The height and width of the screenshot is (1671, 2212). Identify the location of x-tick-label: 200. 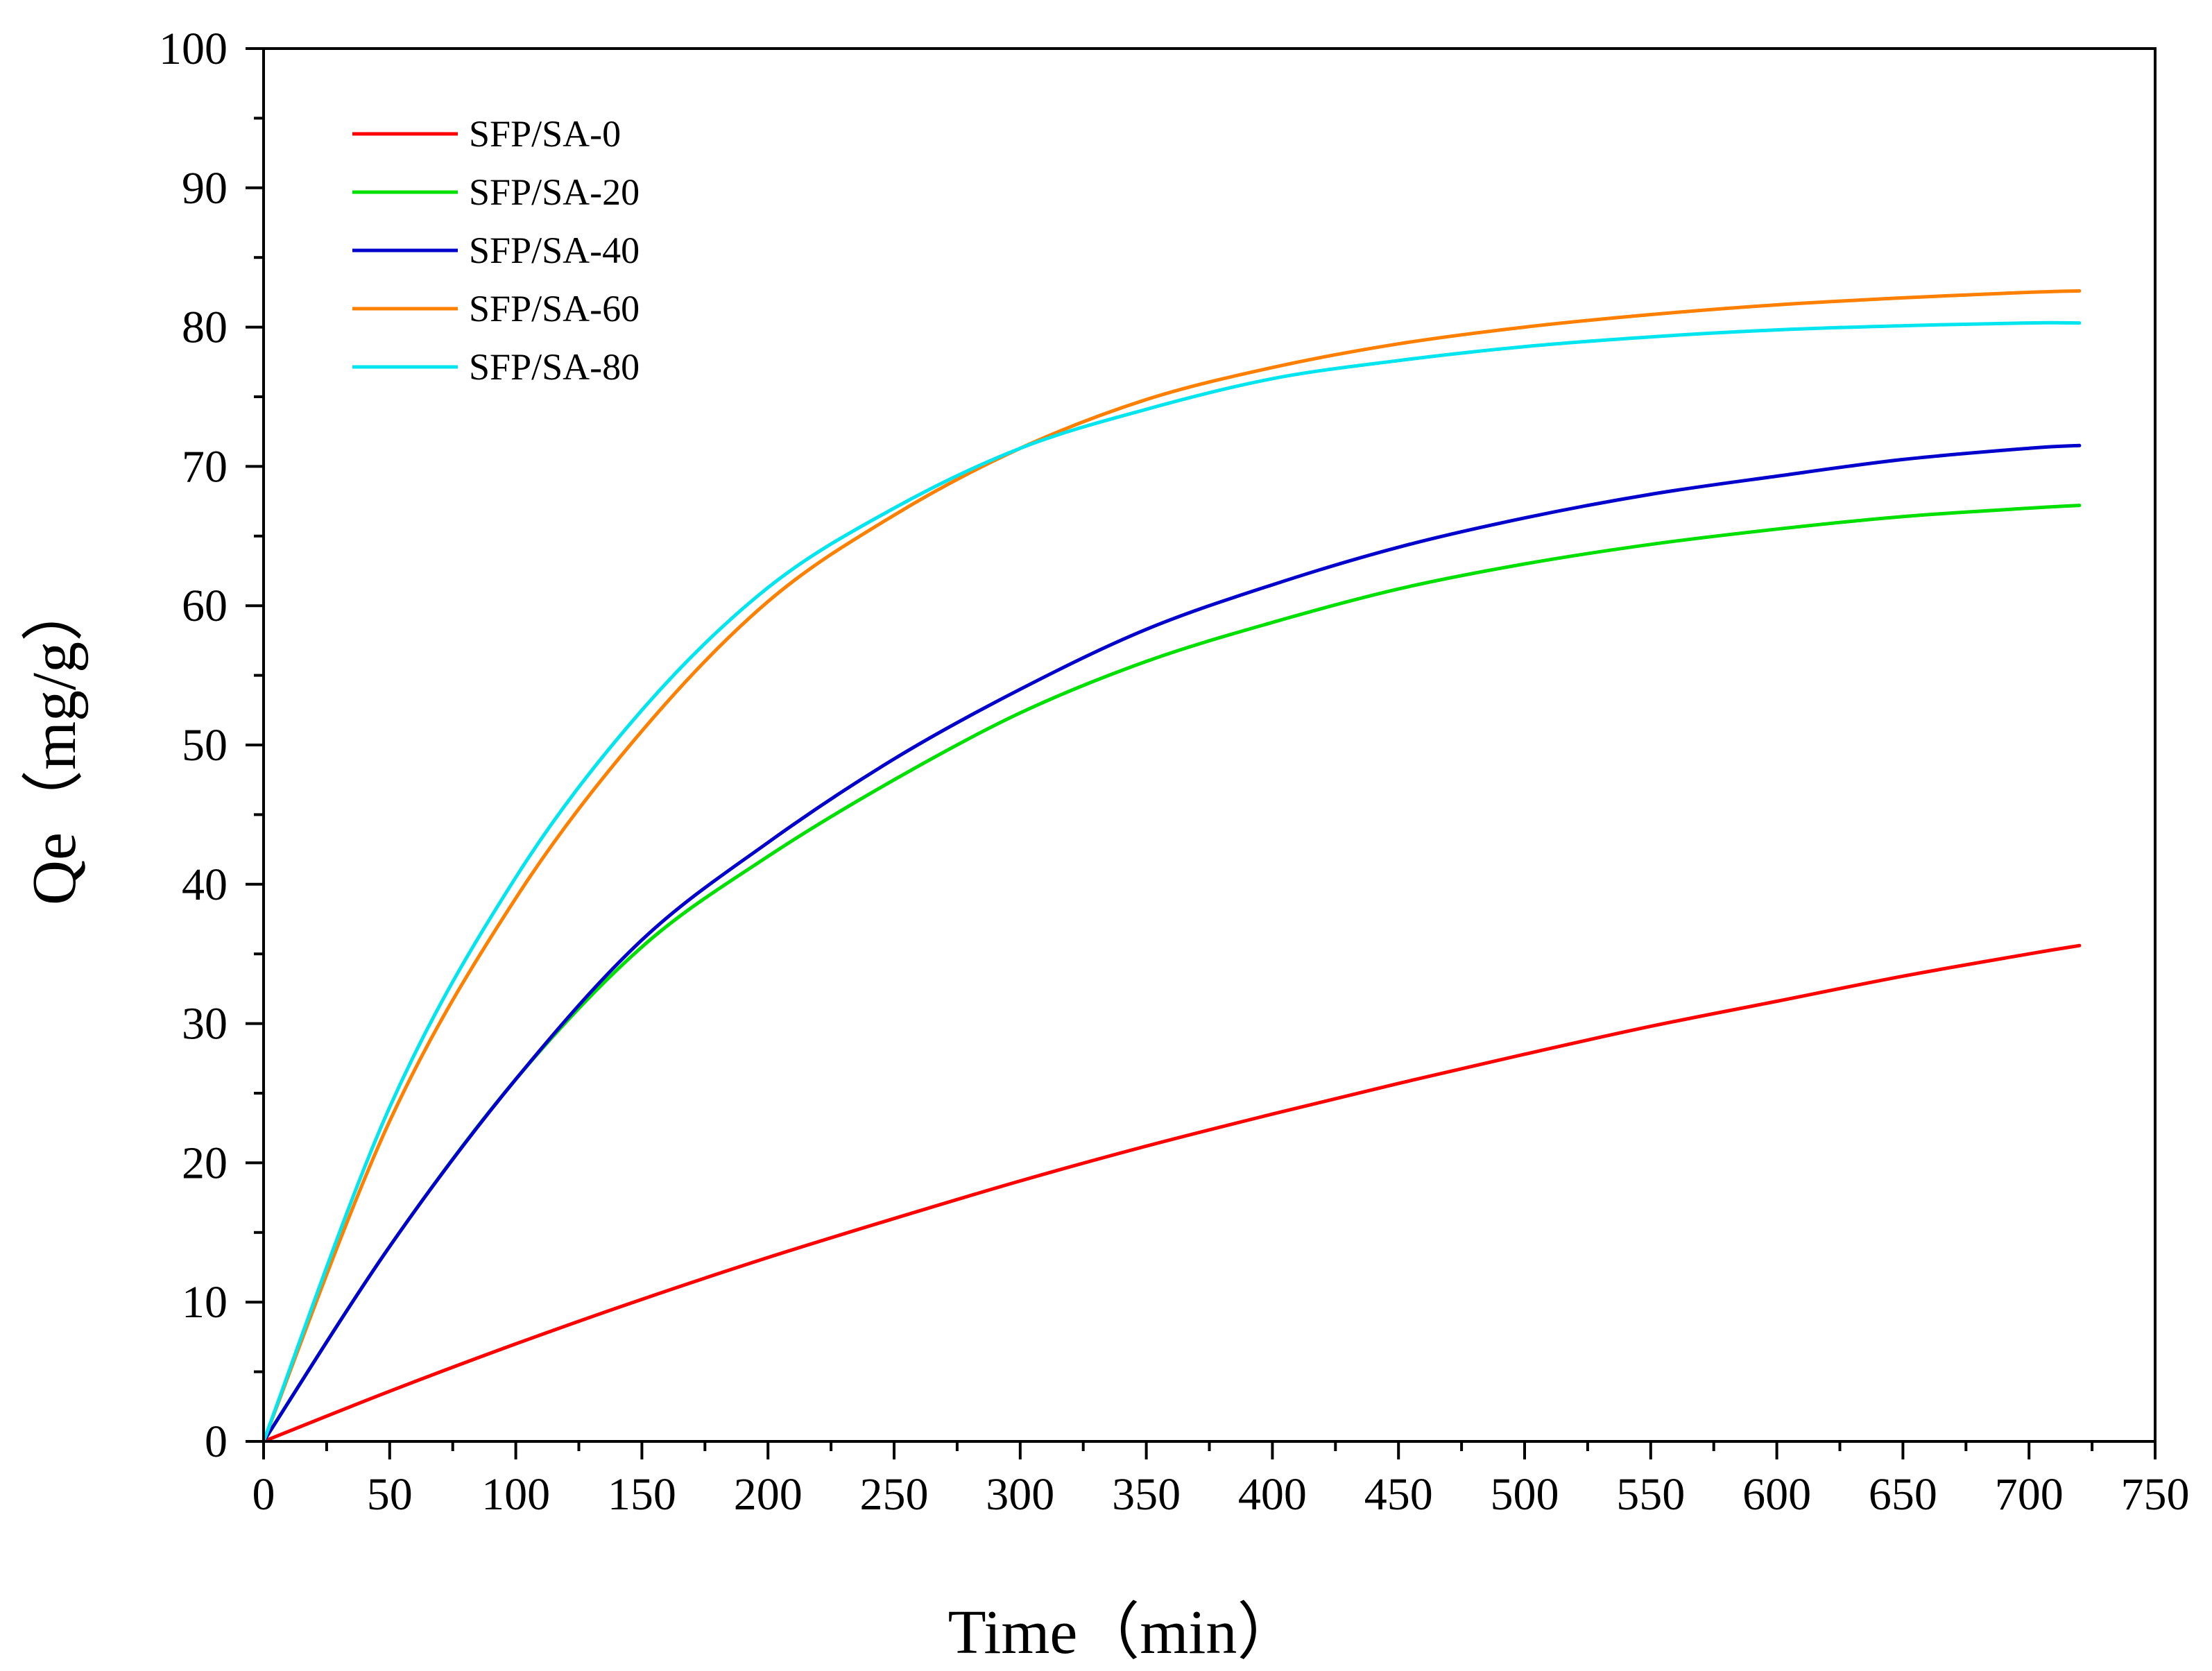
(768, 1494).